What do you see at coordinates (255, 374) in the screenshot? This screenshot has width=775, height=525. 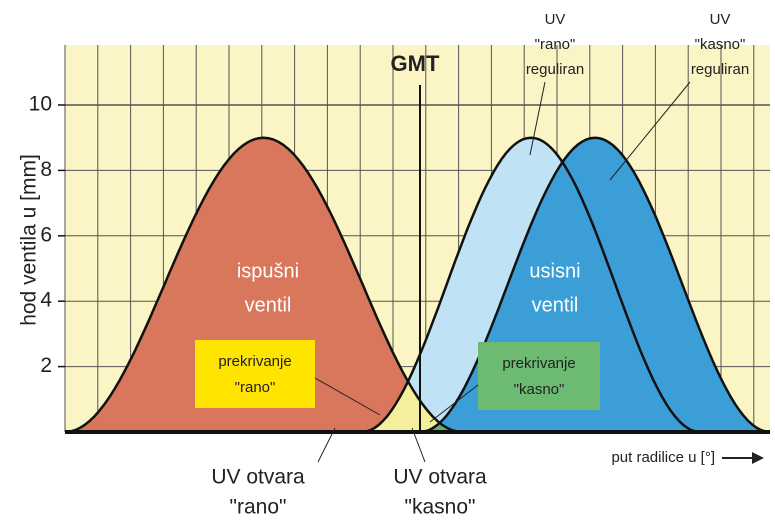 I see `overlap-early-box` at bounding box center [255, 374].